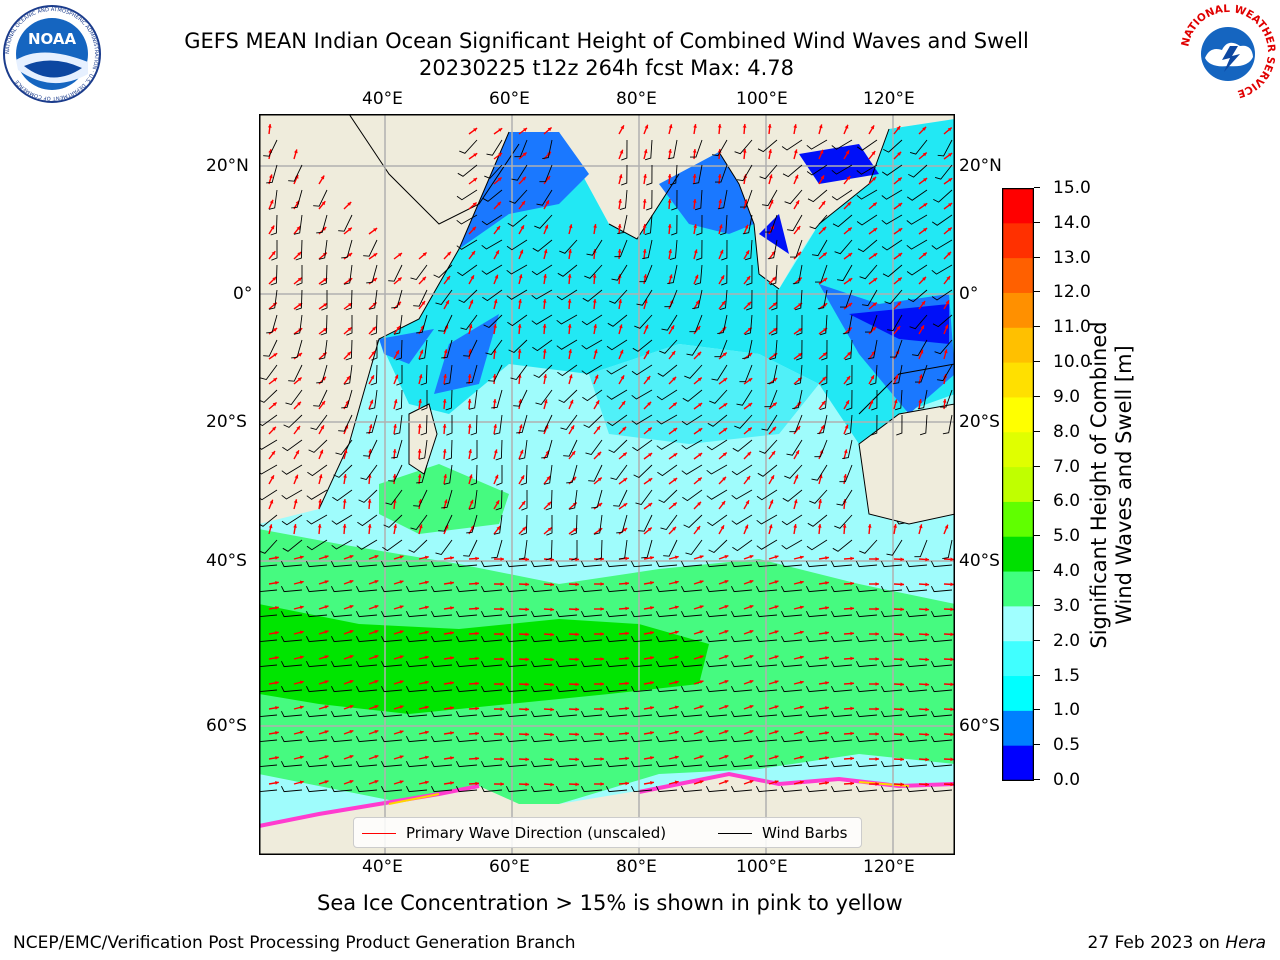 The width and height of the screenshot is (1280, 960). Describe the element at coordinates (1067, 640) in the screenshot. I see `colorbar-tick-label: 2.0` at that location.